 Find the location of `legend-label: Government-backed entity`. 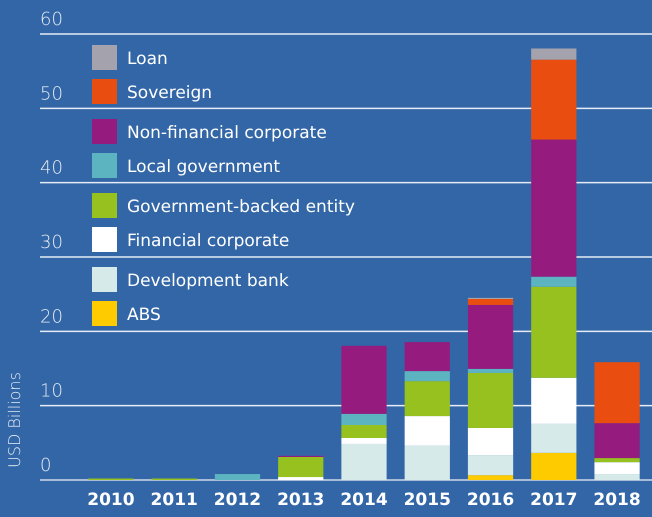

legend-label: Government-backed entity is located at coordinates (241, 207).